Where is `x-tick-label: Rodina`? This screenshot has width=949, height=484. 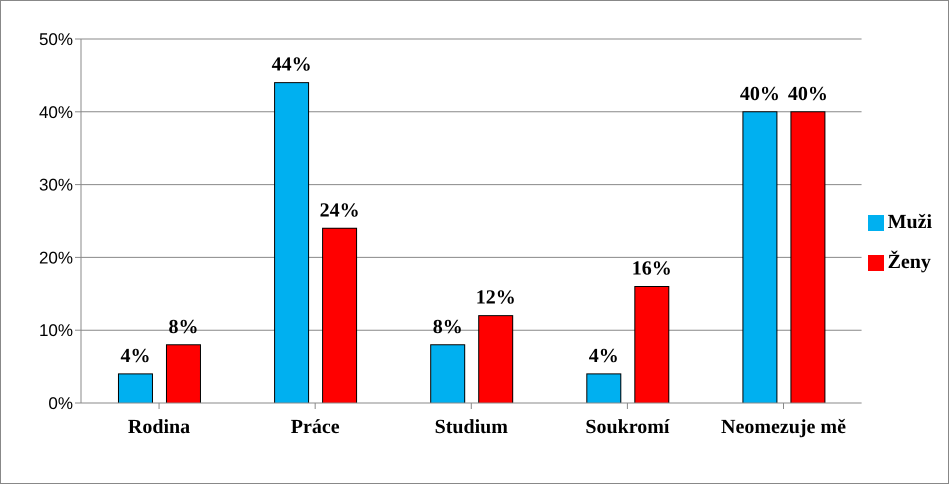 x-tick-label: Rodina is located at coordinates (159, 427).